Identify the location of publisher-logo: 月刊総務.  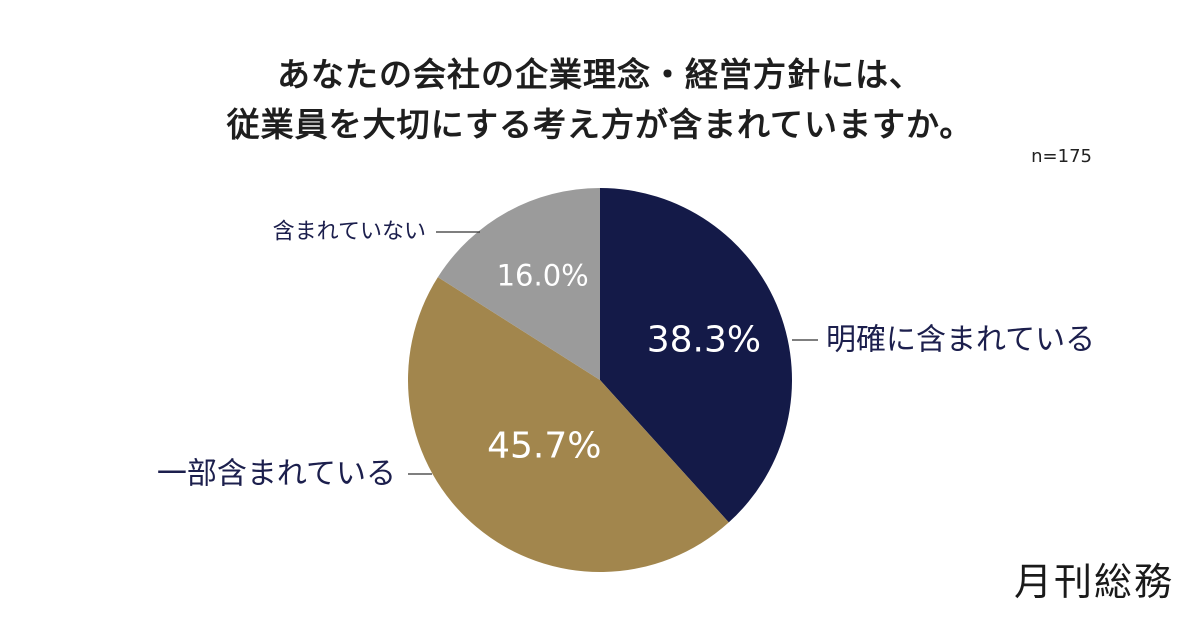
(1093, 582).